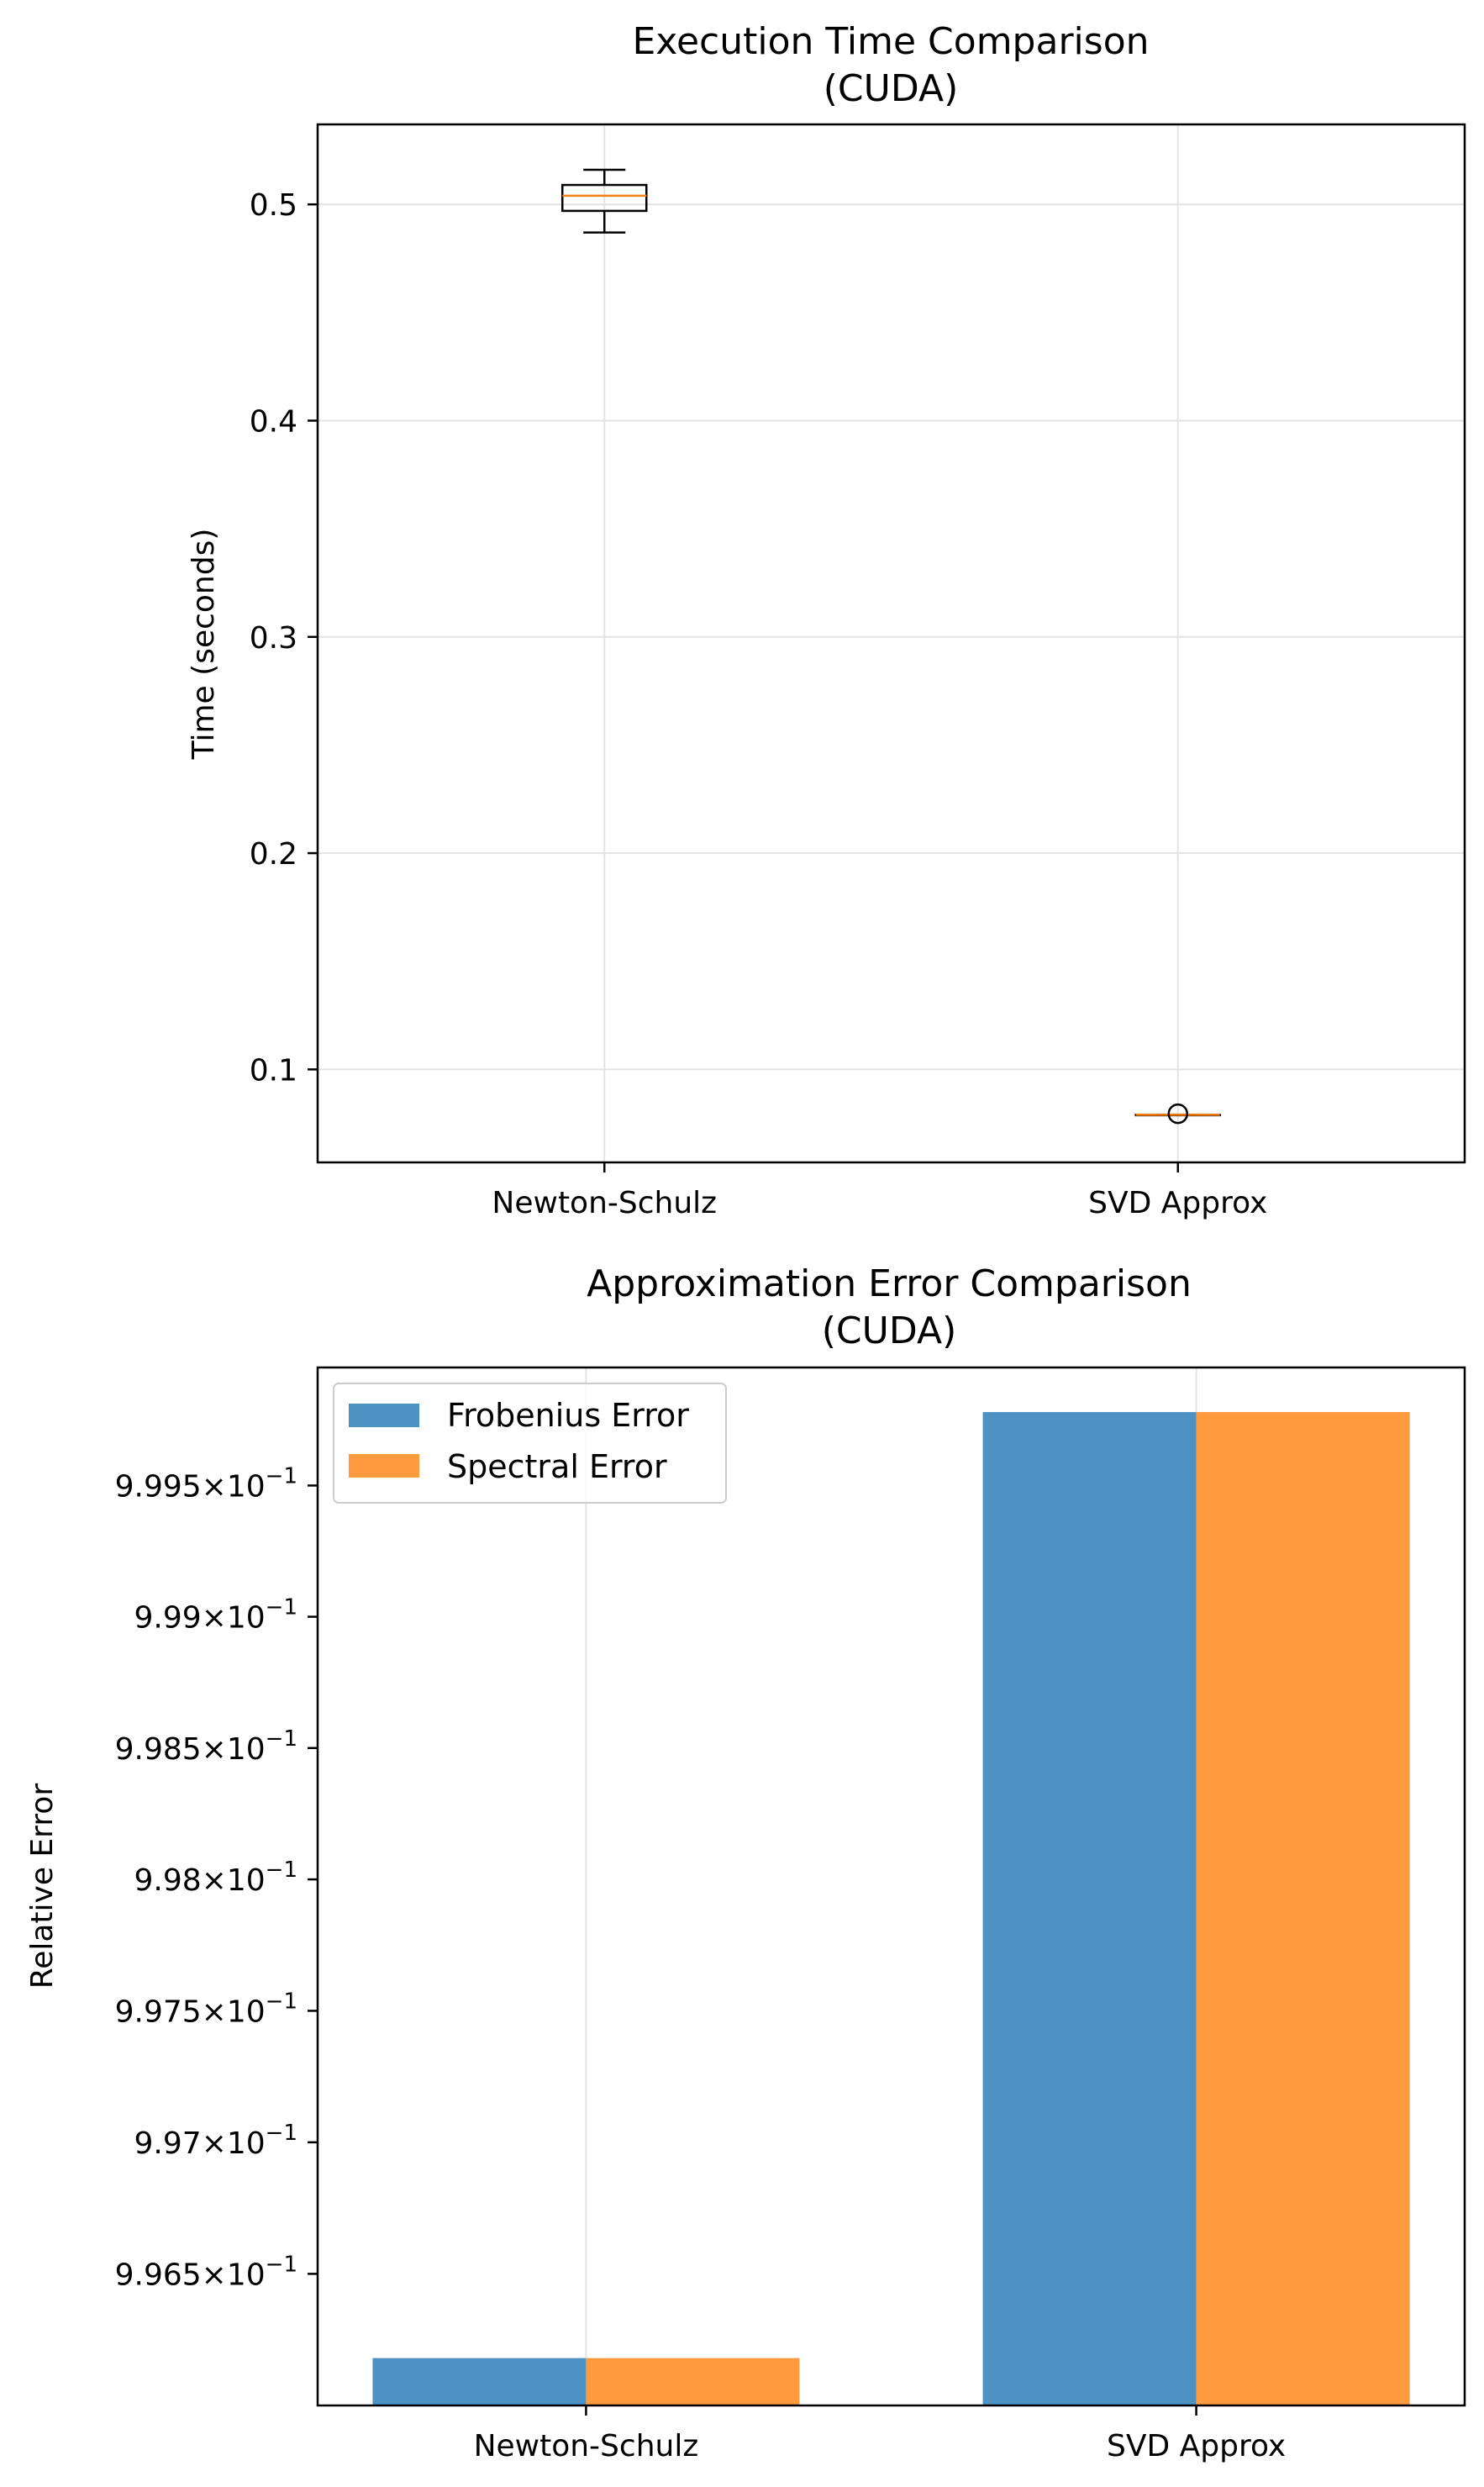 The image size is (1484, 2487). Describe the element at coordinates (206, 2009) in the screenshot. I see `chart2-ytick-label: 9.975×10⁻¹` at that location.